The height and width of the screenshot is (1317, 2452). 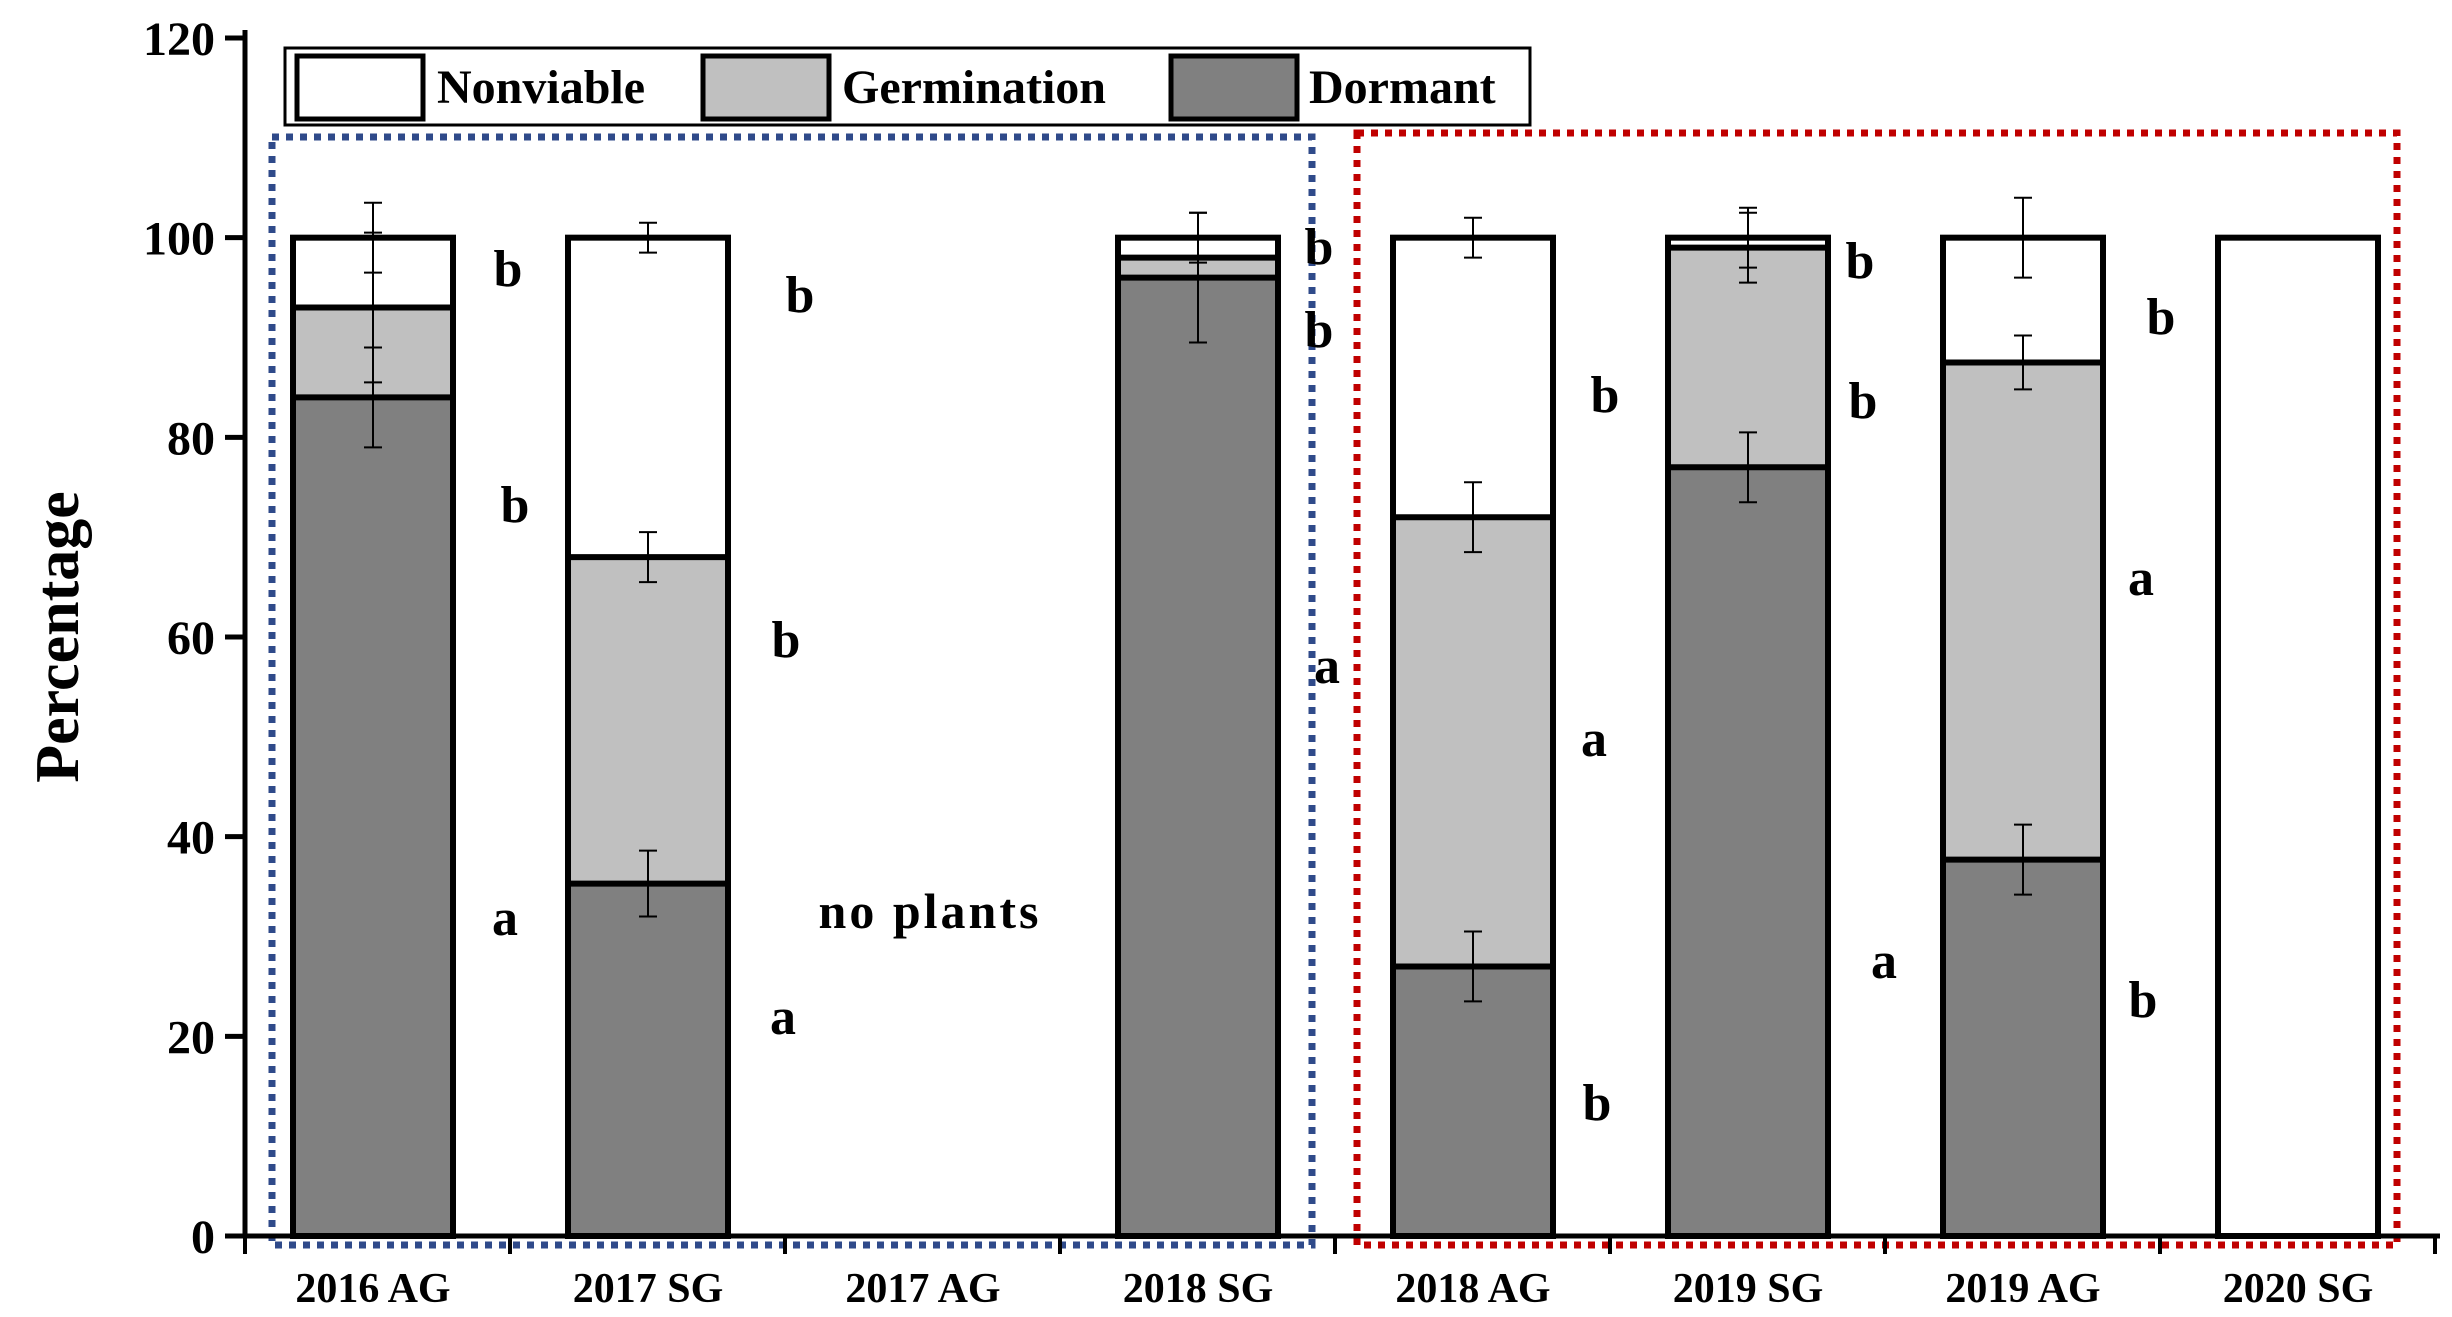 I want to click on y-tick-label-60: 60, so click(x=191, y=638).